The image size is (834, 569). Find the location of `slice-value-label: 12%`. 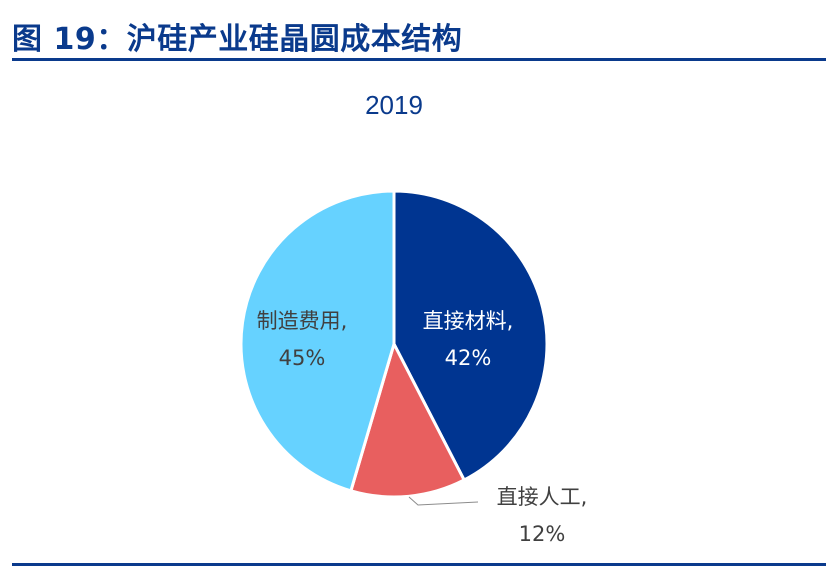

slice-value-label: 12% is located at coordinates (542, 534).